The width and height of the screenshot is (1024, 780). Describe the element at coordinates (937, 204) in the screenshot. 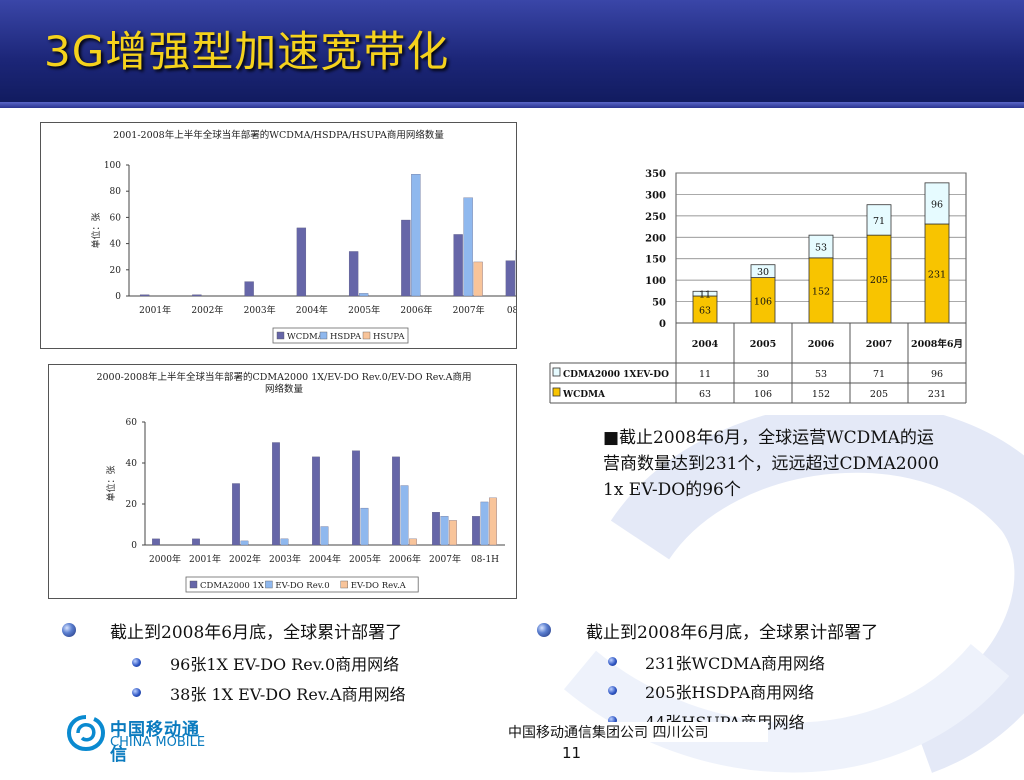

I see `data-label: 96` at that location.